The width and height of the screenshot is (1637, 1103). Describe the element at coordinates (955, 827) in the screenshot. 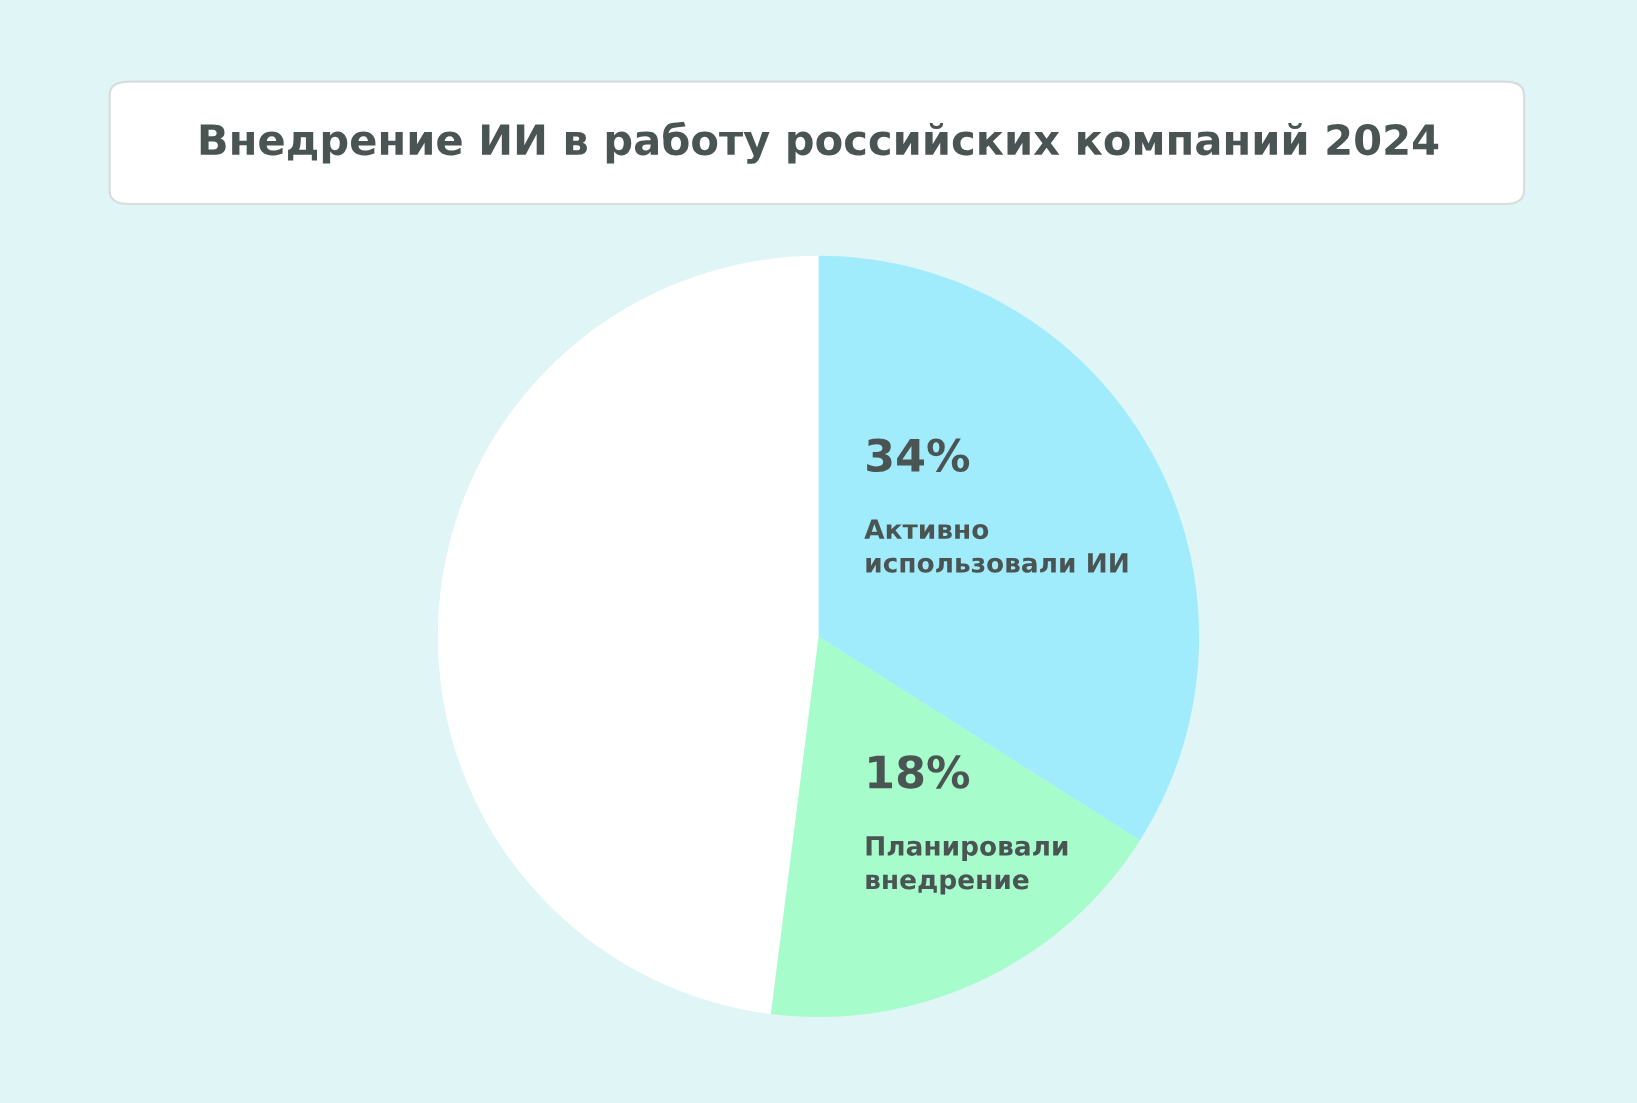

I see `pie-slice` at that location.